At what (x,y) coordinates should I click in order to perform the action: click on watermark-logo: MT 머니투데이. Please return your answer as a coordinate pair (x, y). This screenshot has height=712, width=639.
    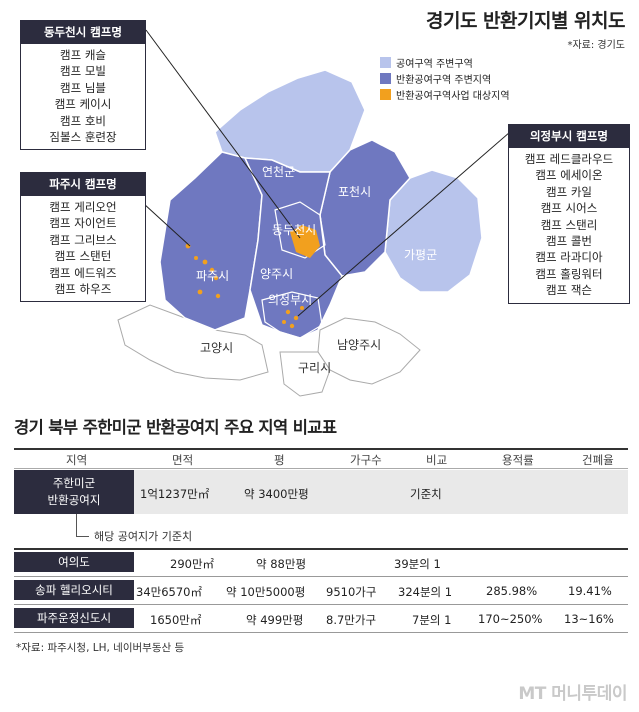
    Looking at the image, I should click on (572, 694).